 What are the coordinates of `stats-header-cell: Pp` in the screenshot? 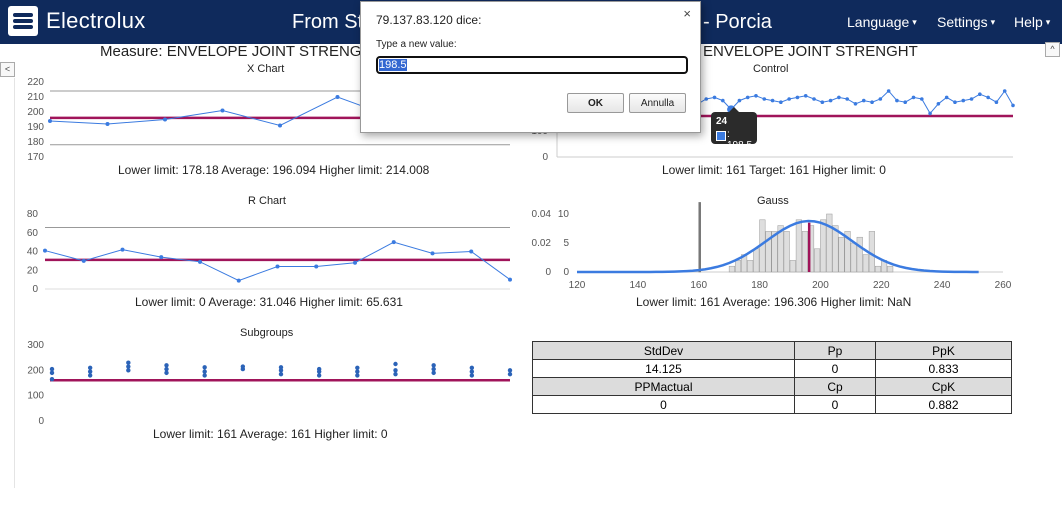 It's located at (835, 350).